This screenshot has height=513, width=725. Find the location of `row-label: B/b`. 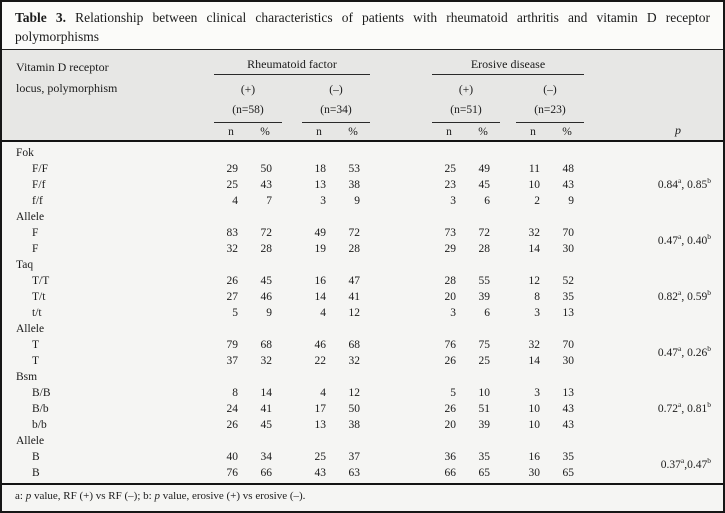

row-label: B/b is located at coordinates (40, 409).